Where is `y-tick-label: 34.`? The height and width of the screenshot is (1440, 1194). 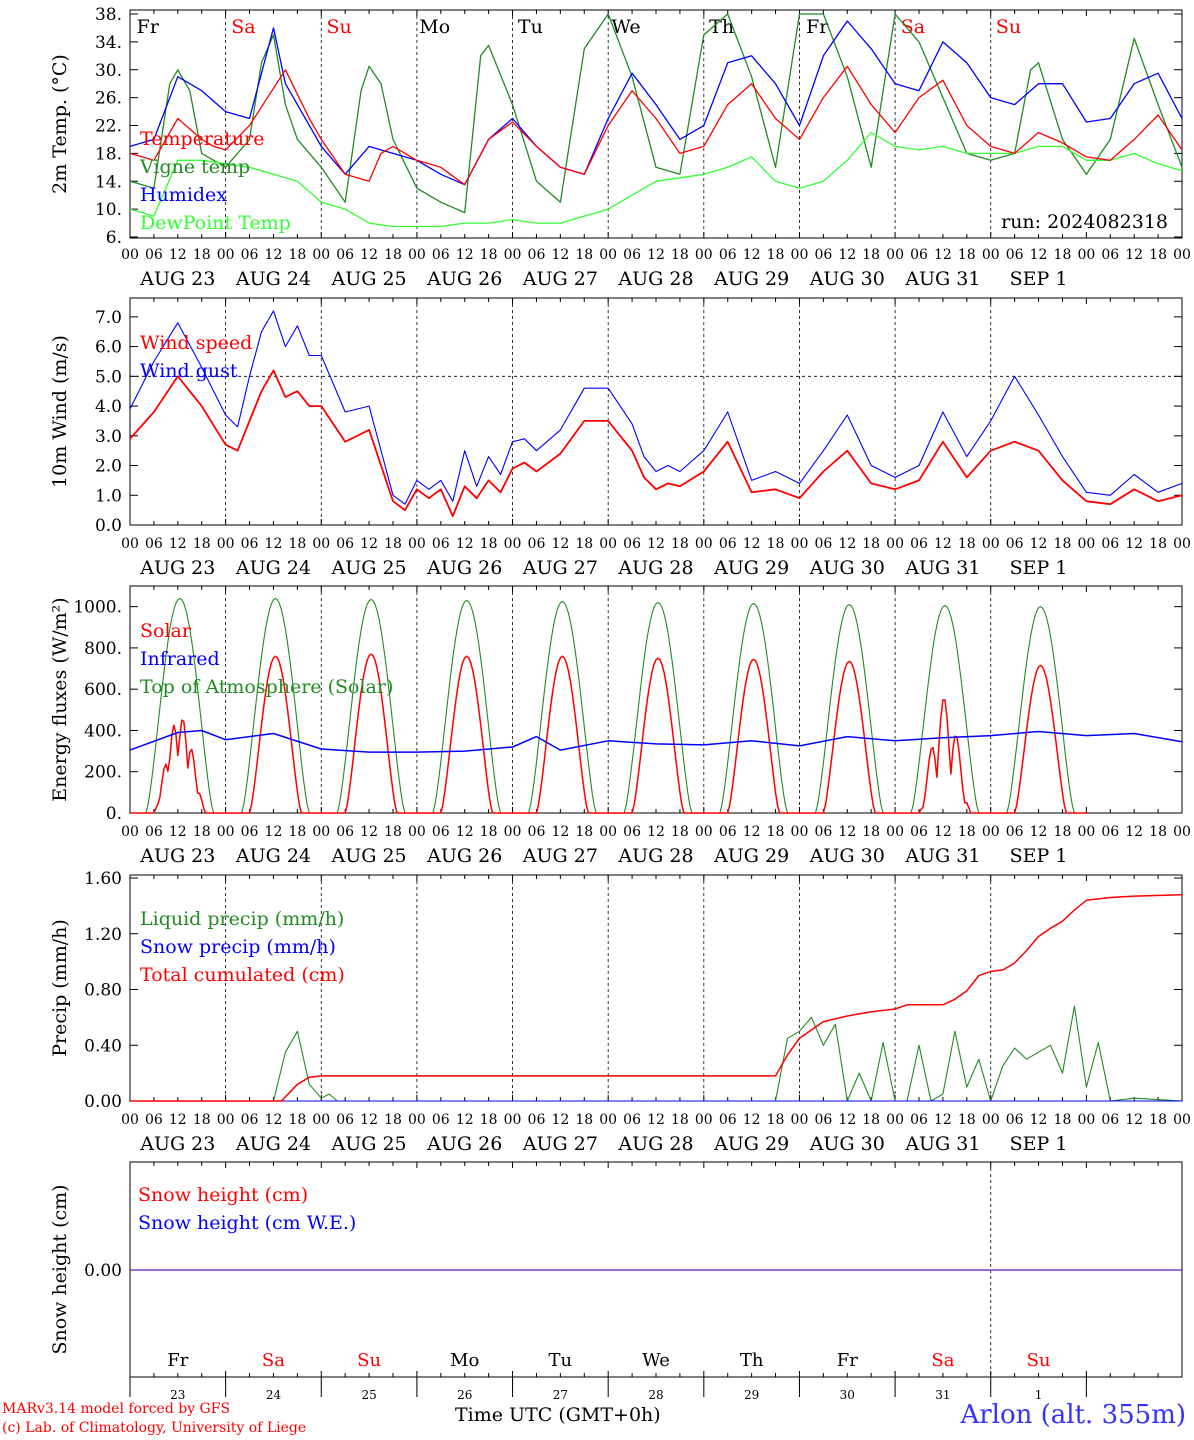 y-tick-label: 34. is located at coordinates (108, 43).